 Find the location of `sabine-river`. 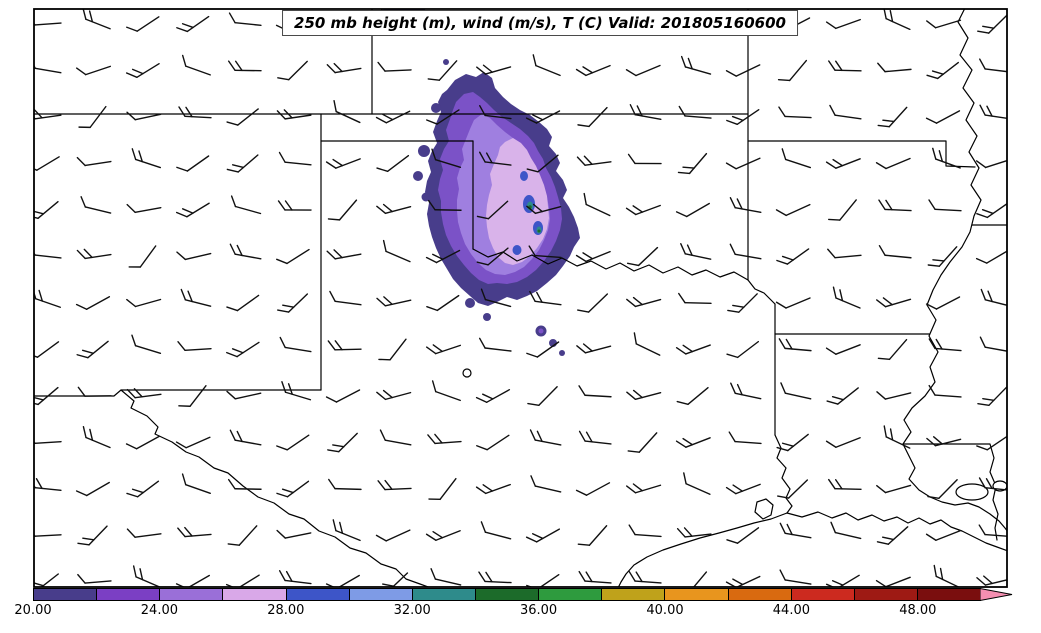

sabine-river is located at coordinates (783, 474).